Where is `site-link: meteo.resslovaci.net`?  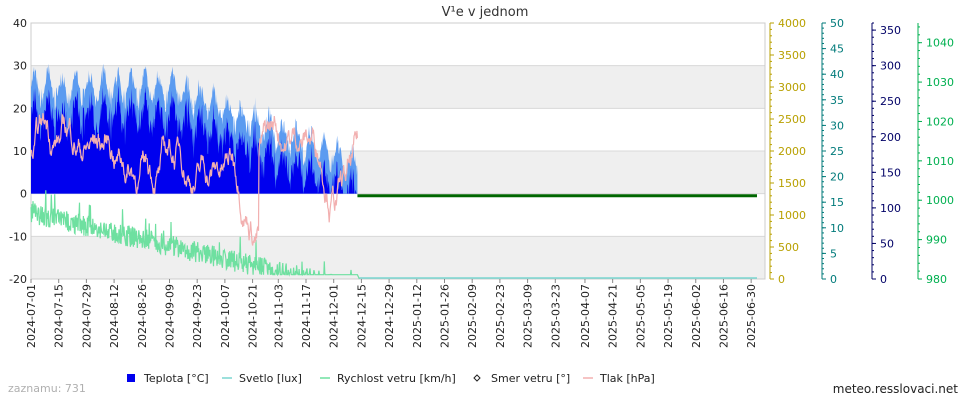 site-link: meteo.resslovaci.net is located at coordinates (895, 389).